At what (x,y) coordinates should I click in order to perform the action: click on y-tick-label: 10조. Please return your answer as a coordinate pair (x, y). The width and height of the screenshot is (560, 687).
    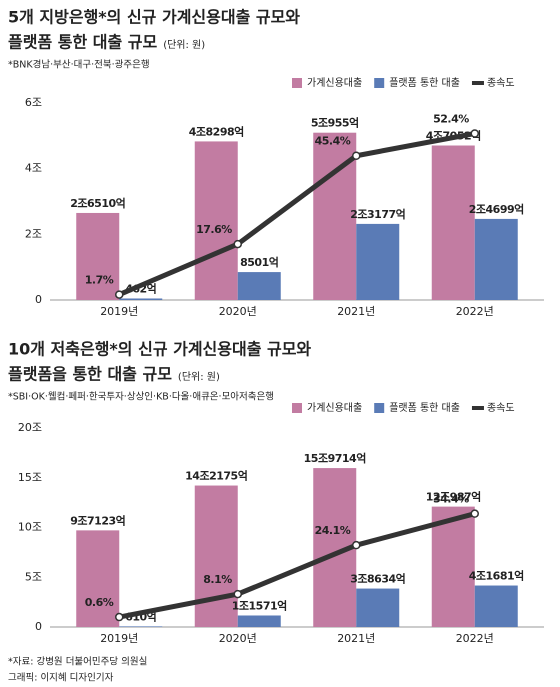
    Looking at the image, I should click on (30, 527).